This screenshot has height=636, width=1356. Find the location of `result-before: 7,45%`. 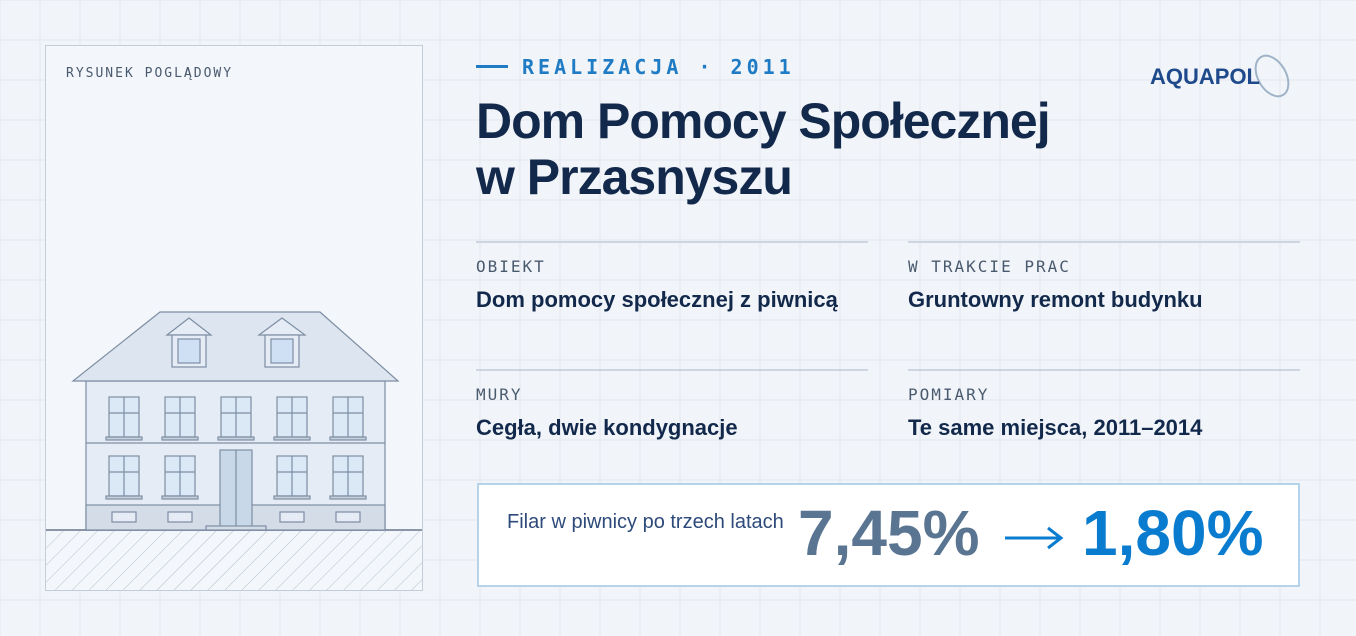

result-before: 7,45% is located at coordinates (889, 533).